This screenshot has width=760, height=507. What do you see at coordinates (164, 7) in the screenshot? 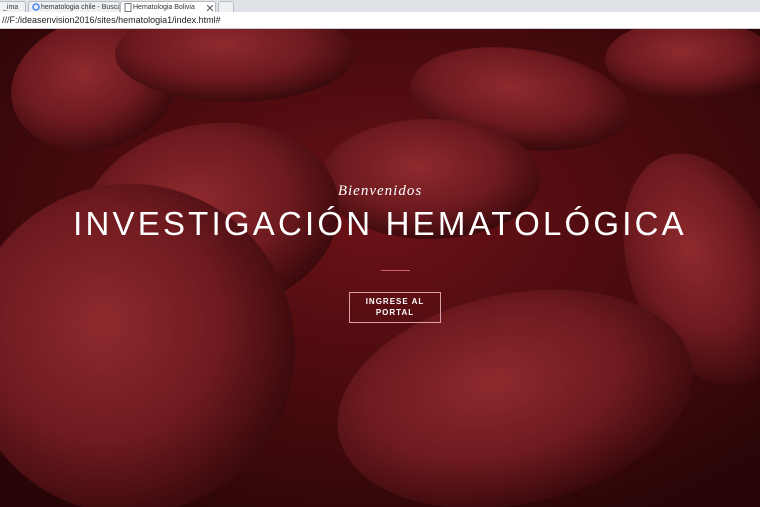
I see `tab-title: Hematologia Bolivia` at bounding box center [164, 7].